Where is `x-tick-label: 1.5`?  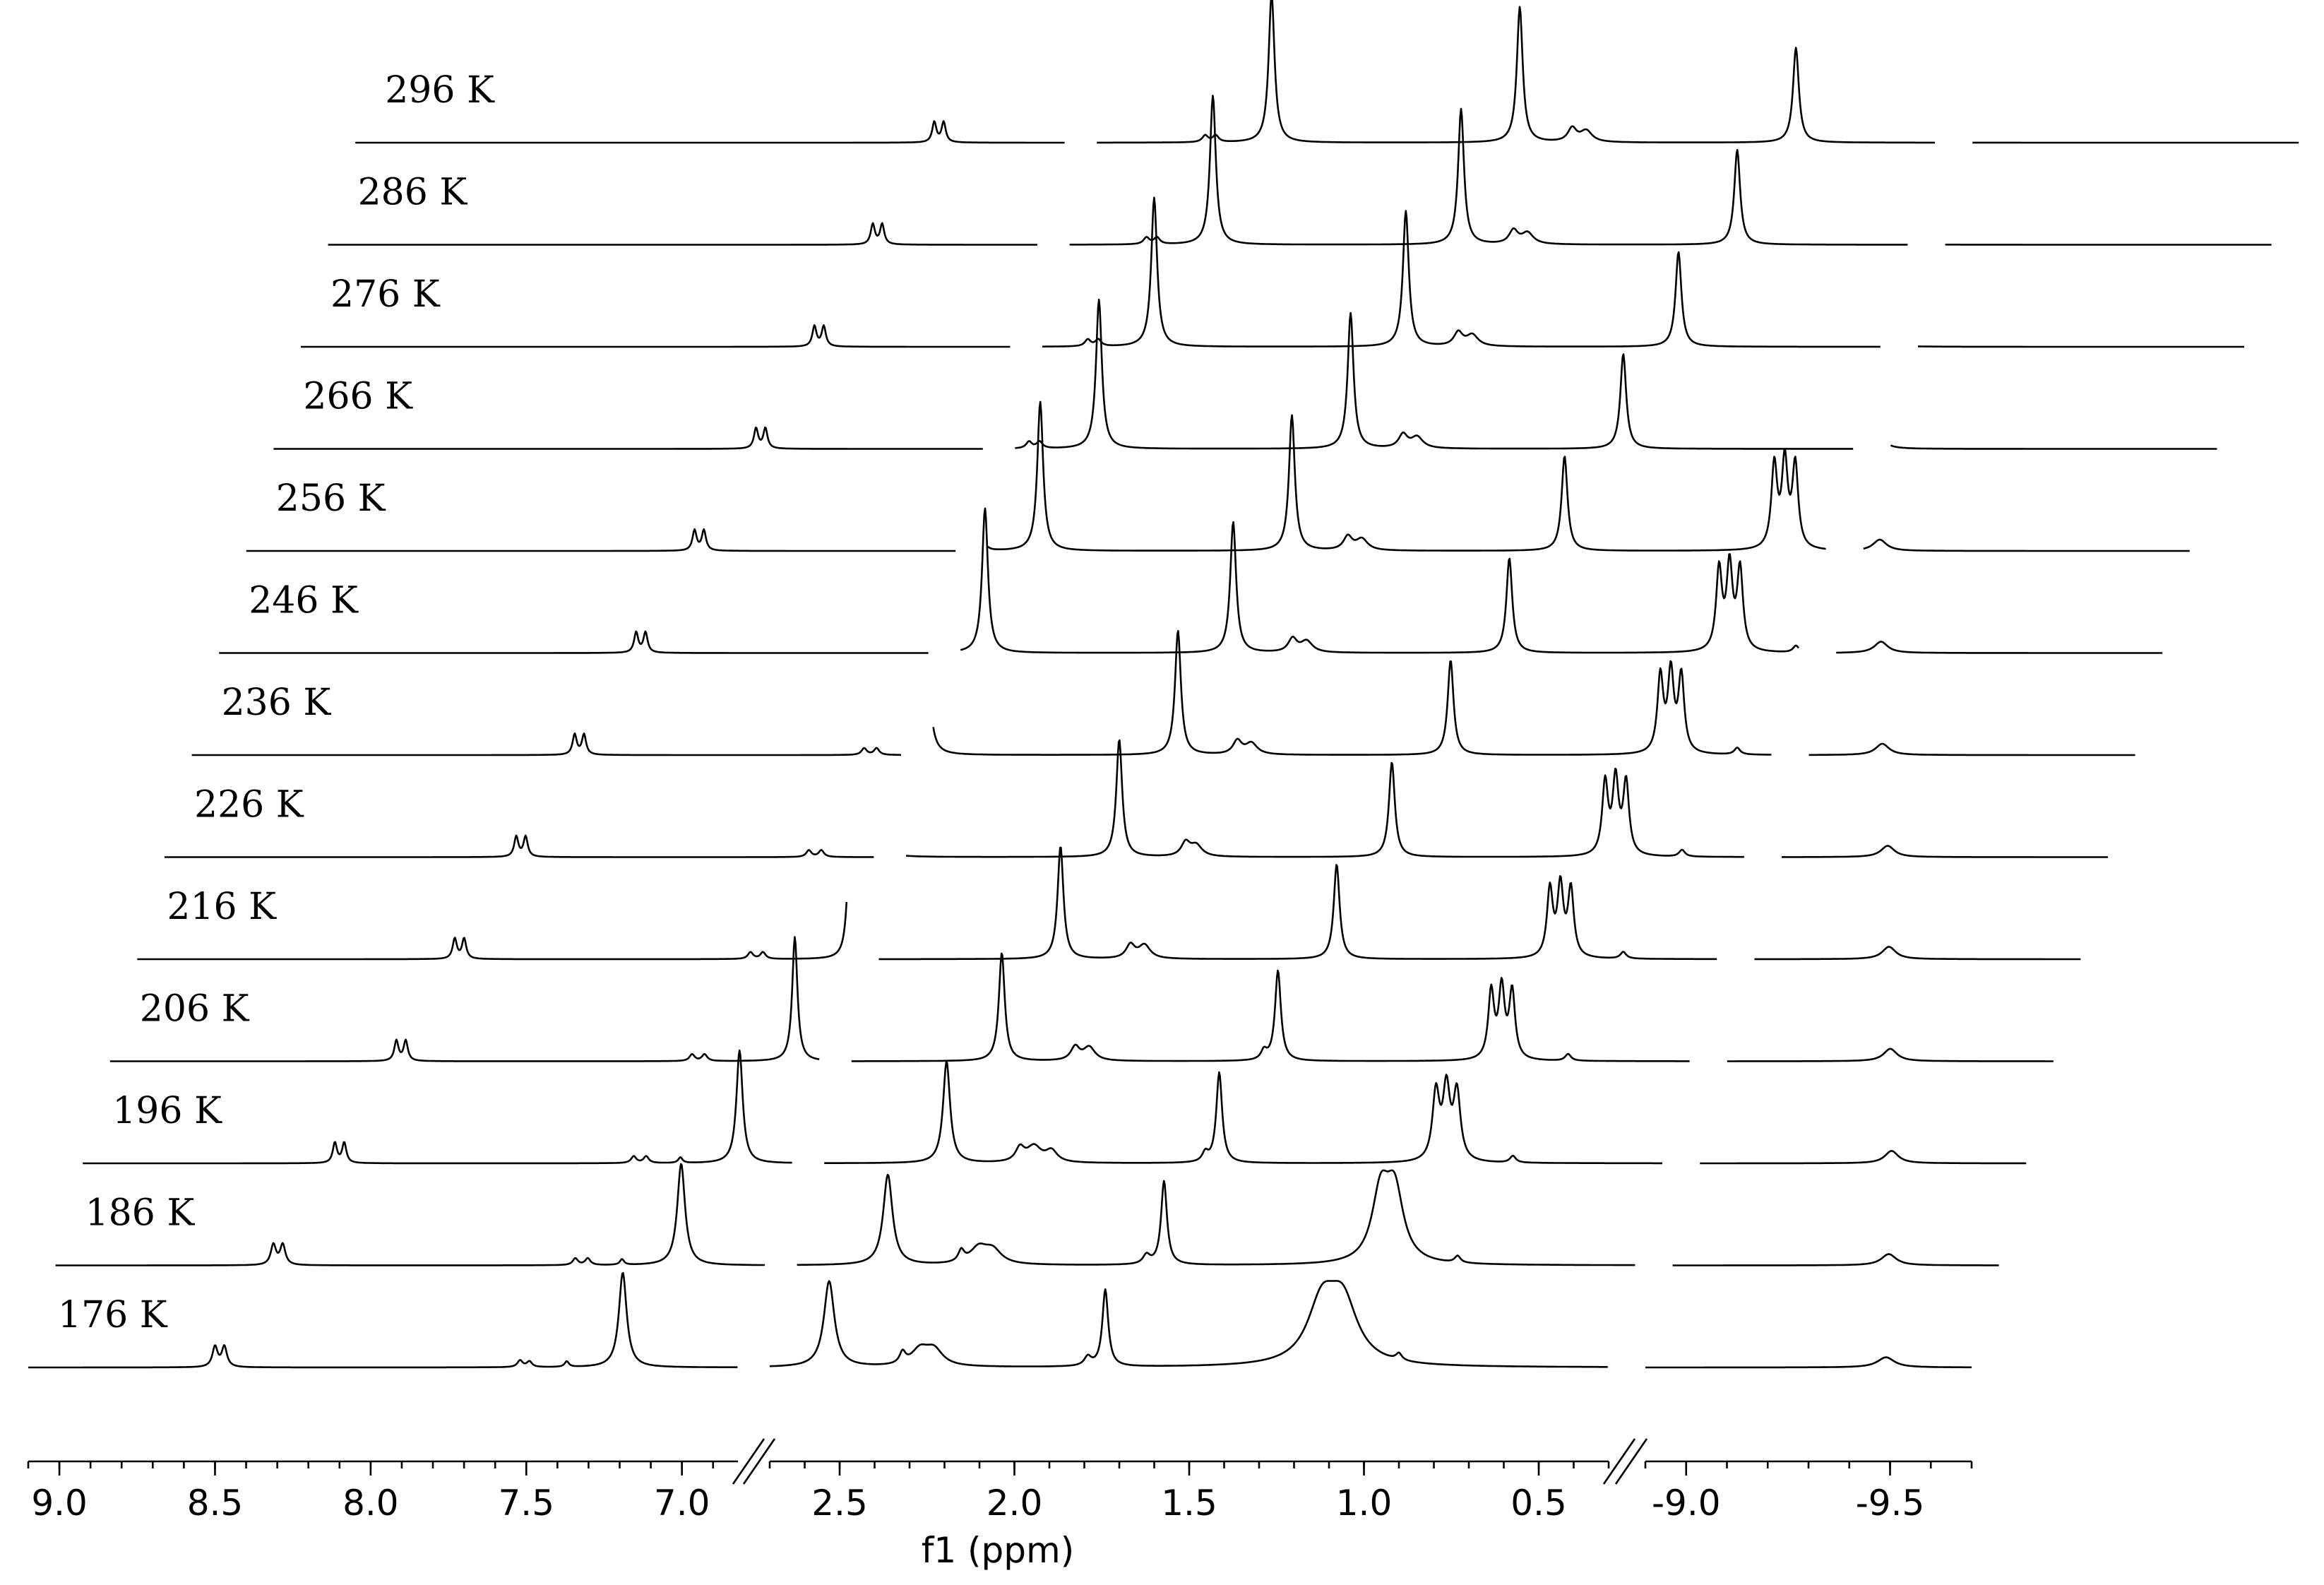
x-tick-label: 1.5 is located at coordinates (1189, 1503).